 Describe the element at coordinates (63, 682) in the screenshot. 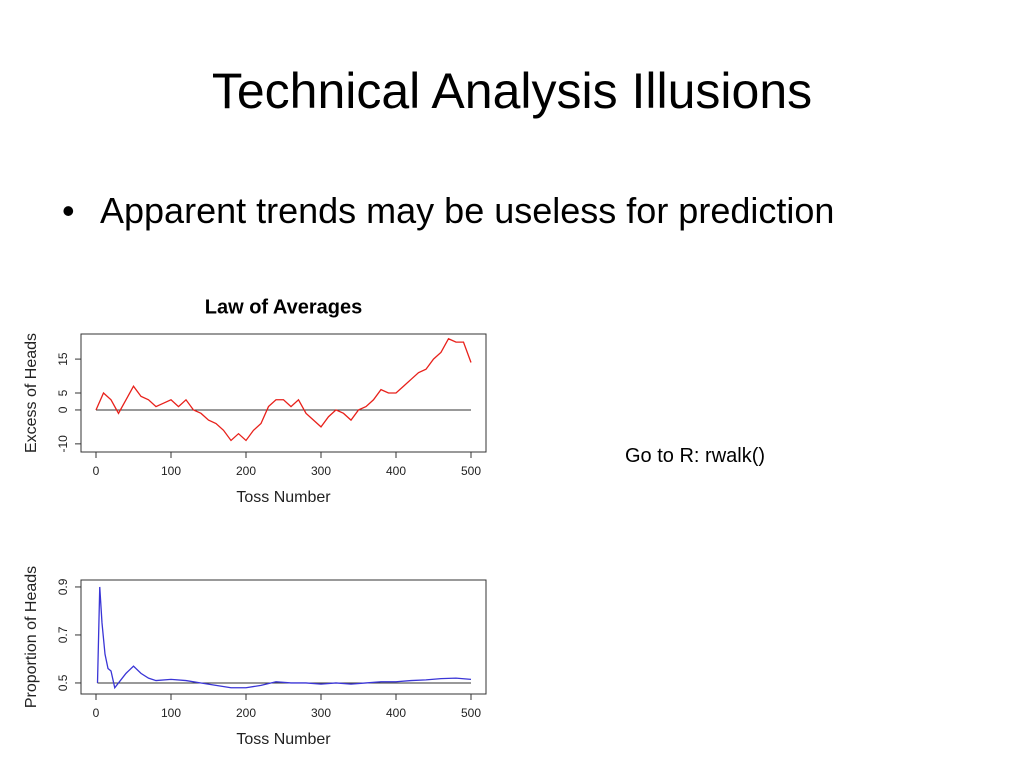

I see `y-tick-label: 0.5` at that location.